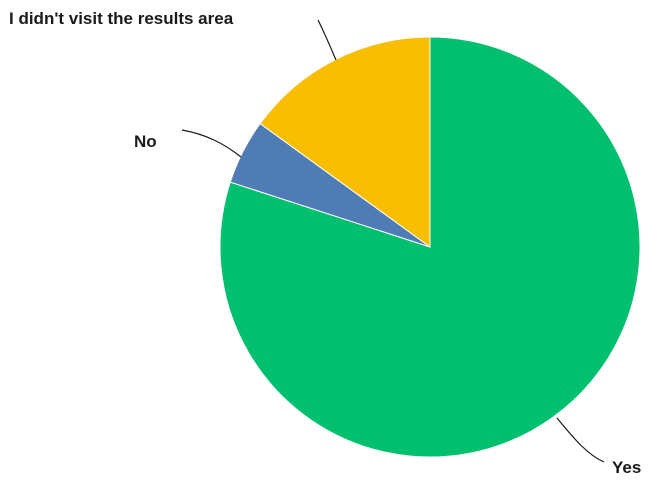 The height and width of the screenshot is (480, 653). I want to click on slice-label-didnt-visit: I didn't visit the results area, so click(121, 18).